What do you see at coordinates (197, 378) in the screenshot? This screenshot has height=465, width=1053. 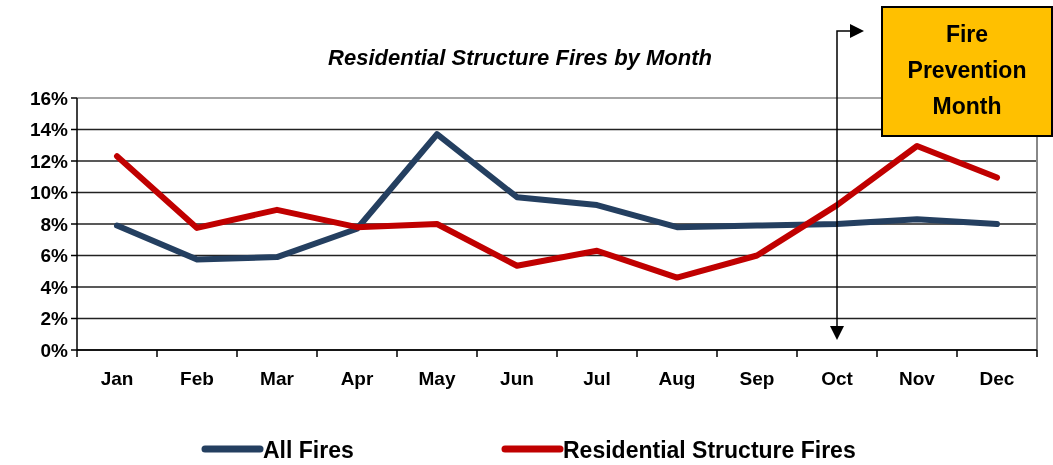 I see `x-tick-label: Feb` at bounding box center [197, 378].